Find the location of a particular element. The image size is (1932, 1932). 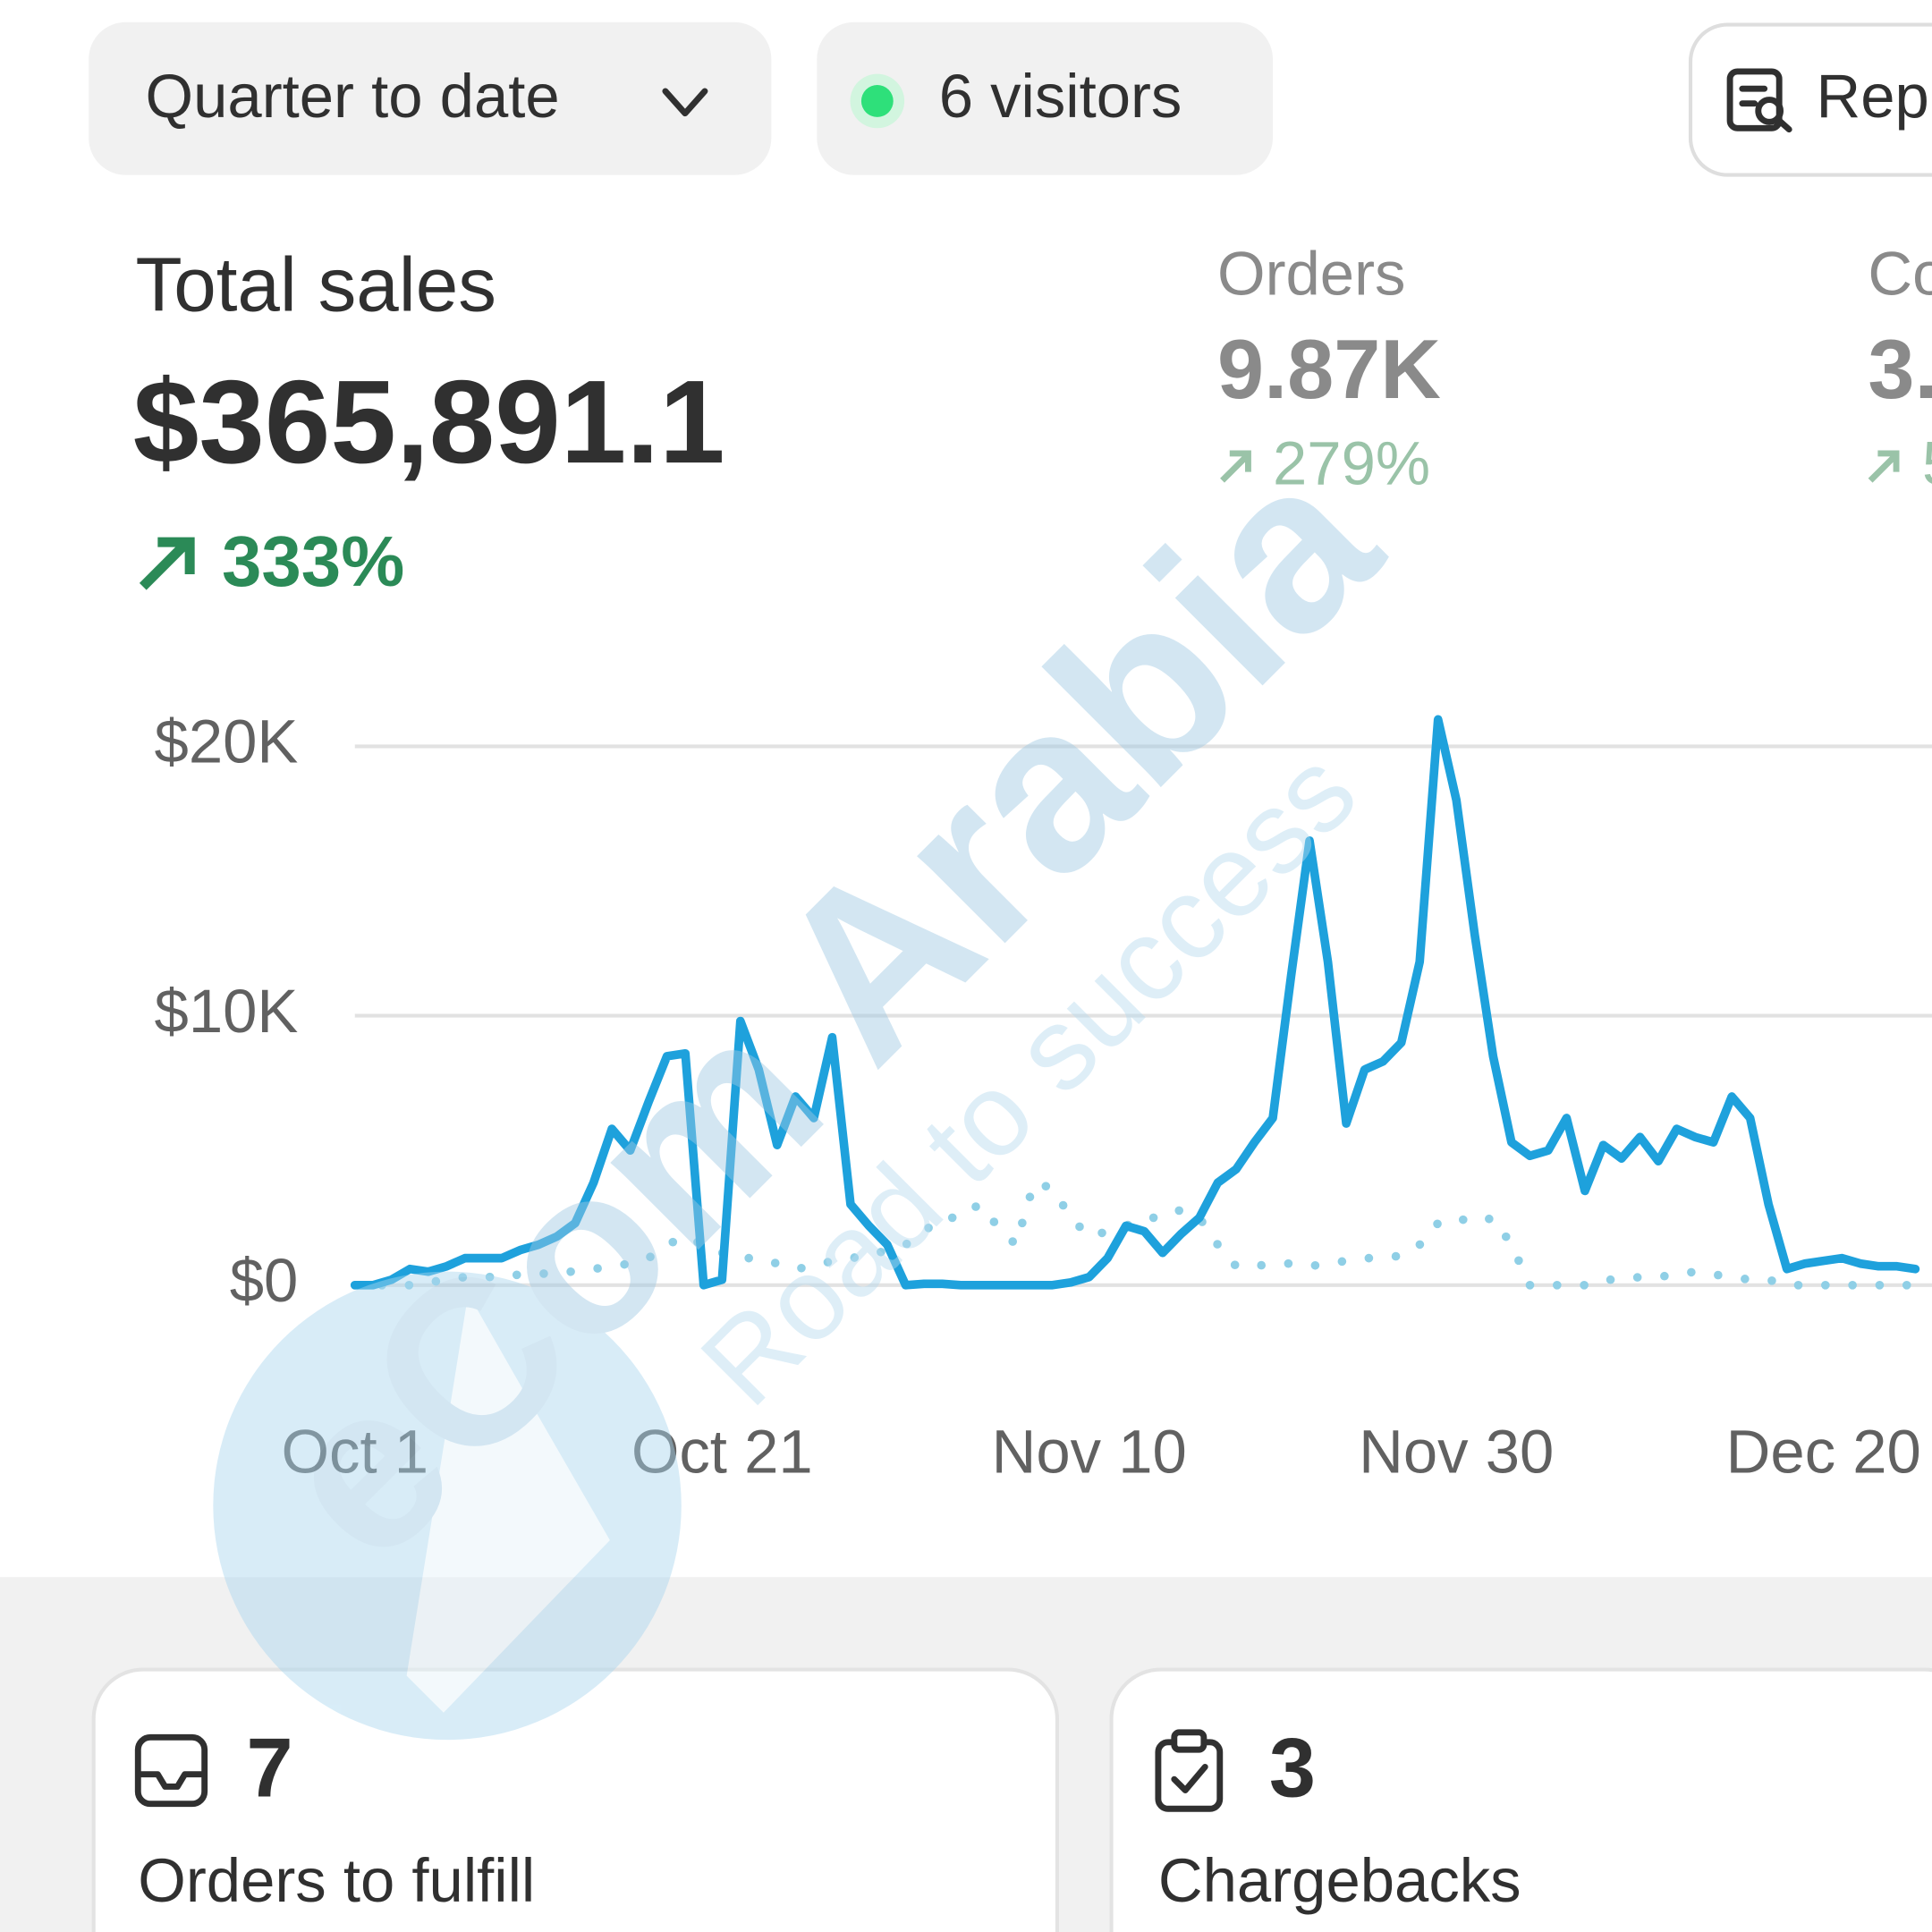

y-tick-label: $0 is located at coordinates (264, 1280).